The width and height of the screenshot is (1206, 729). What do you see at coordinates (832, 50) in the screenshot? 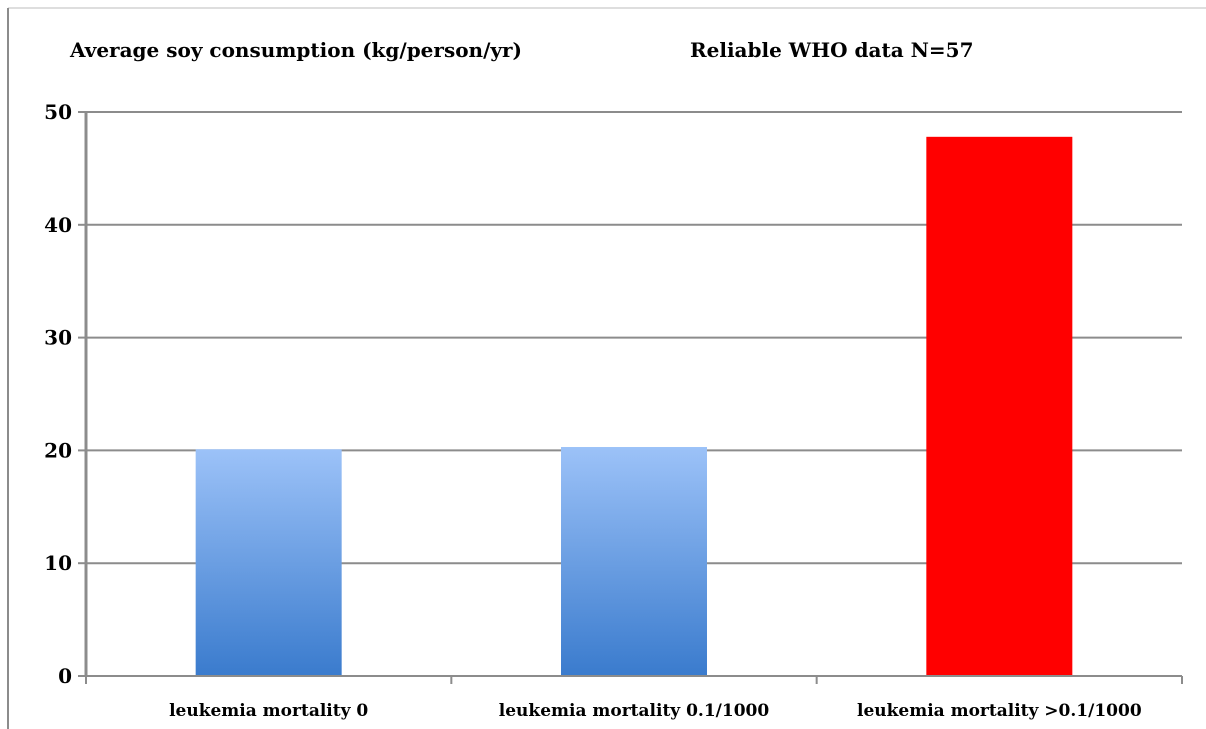
I see `chart-subtitle: Reliable WHO data N=57` at bounding box center [832, 50].